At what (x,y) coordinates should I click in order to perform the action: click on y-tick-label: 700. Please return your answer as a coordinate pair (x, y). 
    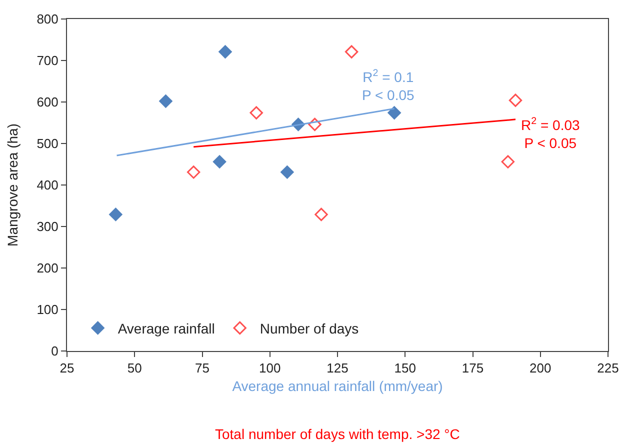
    Looking at the image, I should click on (47, 60).